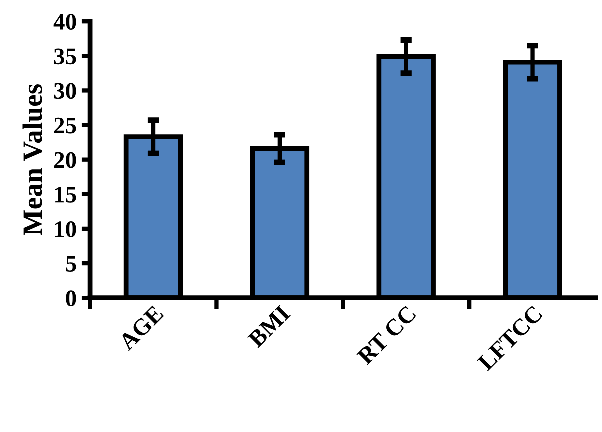 This screenshot has width=602, height=432. I want to click on y-tick-label: 0, so click(71, 298).